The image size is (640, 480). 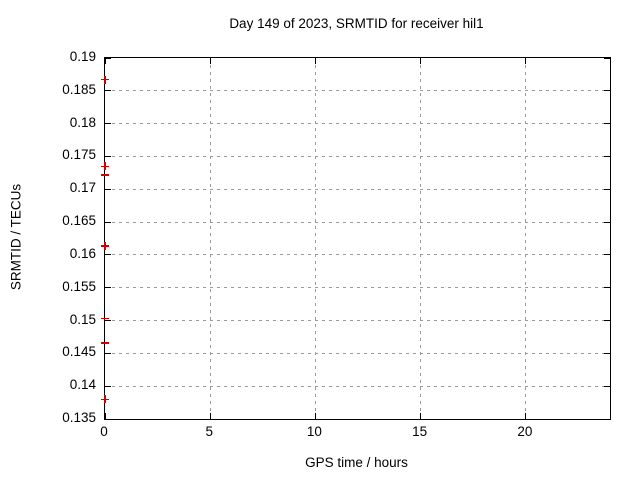 What do you see at coordinates (79, 286) in the screenshot?
I see `y-tick-label: 0.155` at bounding box center [79, 286].